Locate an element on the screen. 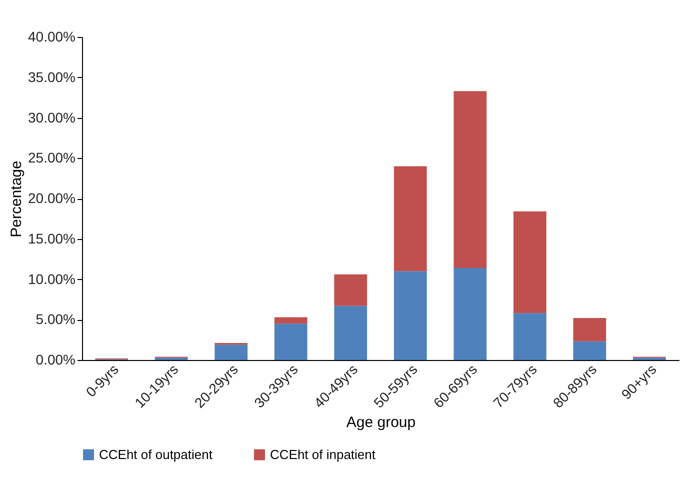 The width and height of the screenshot is (681, 482). x-axis-title: Age group is located at coordinates (381, 422).